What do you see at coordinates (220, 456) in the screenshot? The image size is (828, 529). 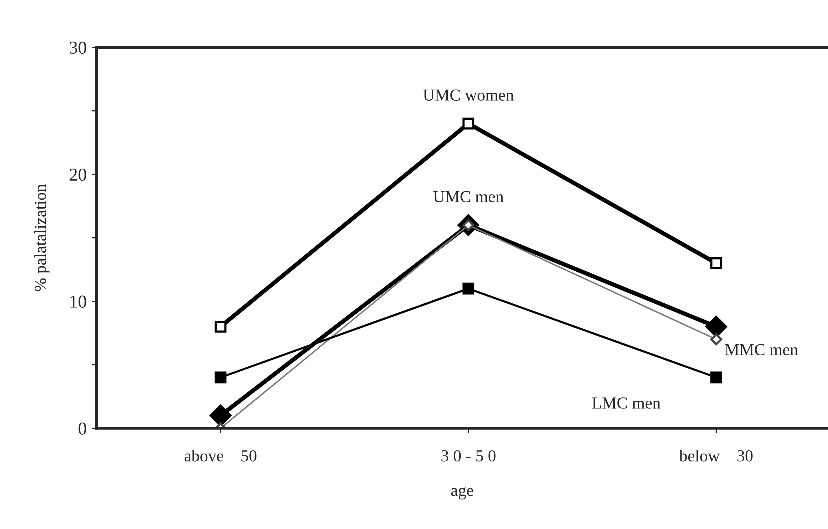 I see `x-tick-label: above 50` at bounding box center [220, 456].